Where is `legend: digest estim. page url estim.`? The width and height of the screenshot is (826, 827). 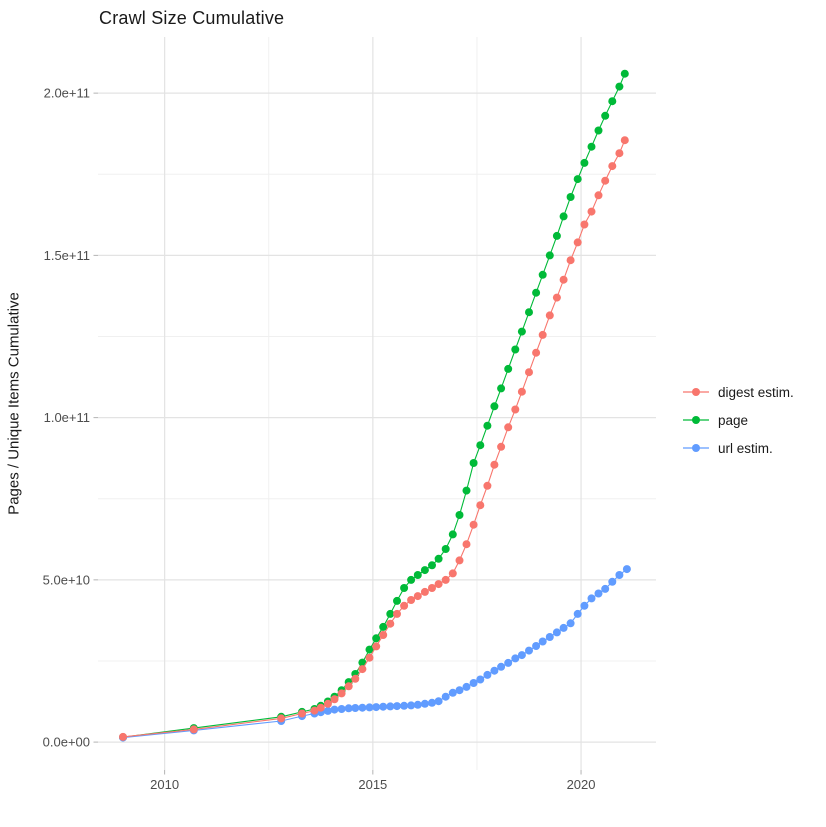 legend: digest estim. page url estim. is located at coordinates (737, 420).